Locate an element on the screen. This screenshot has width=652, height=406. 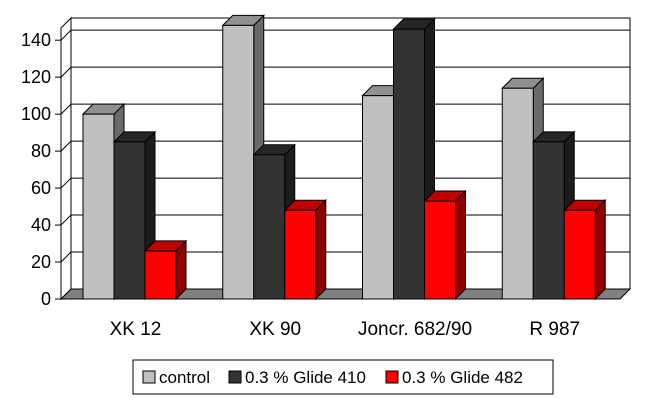
legend-box is located at coordinates (343, 377).